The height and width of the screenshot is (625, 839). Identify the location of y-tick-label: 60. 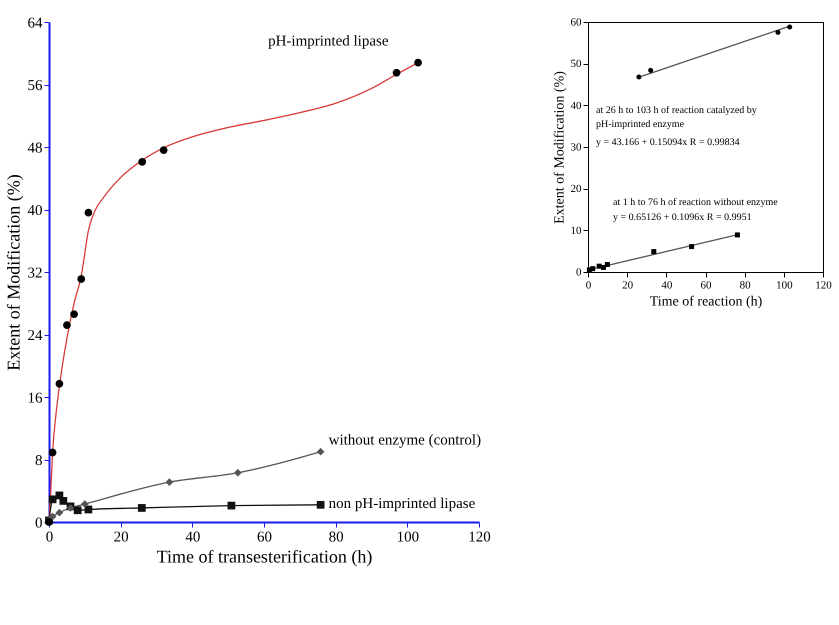
(576, 22).